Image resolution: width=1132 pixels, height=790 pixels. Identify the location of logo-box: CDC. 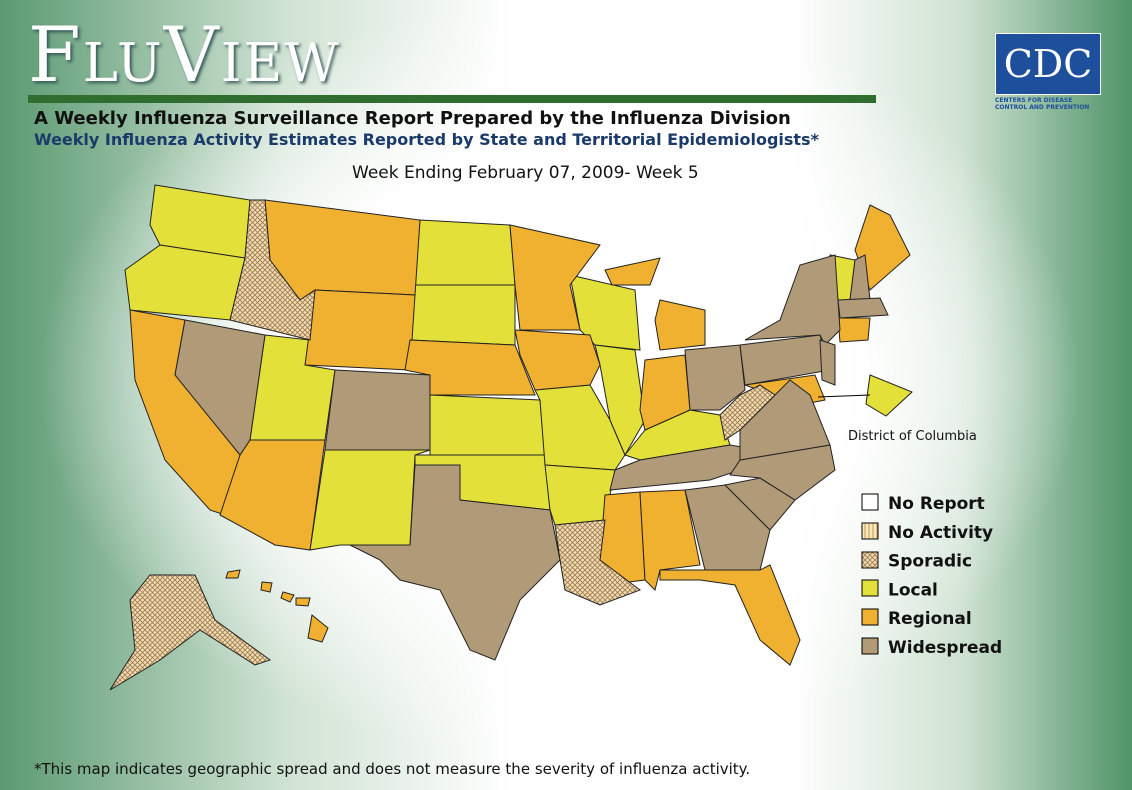
(1048, 64).